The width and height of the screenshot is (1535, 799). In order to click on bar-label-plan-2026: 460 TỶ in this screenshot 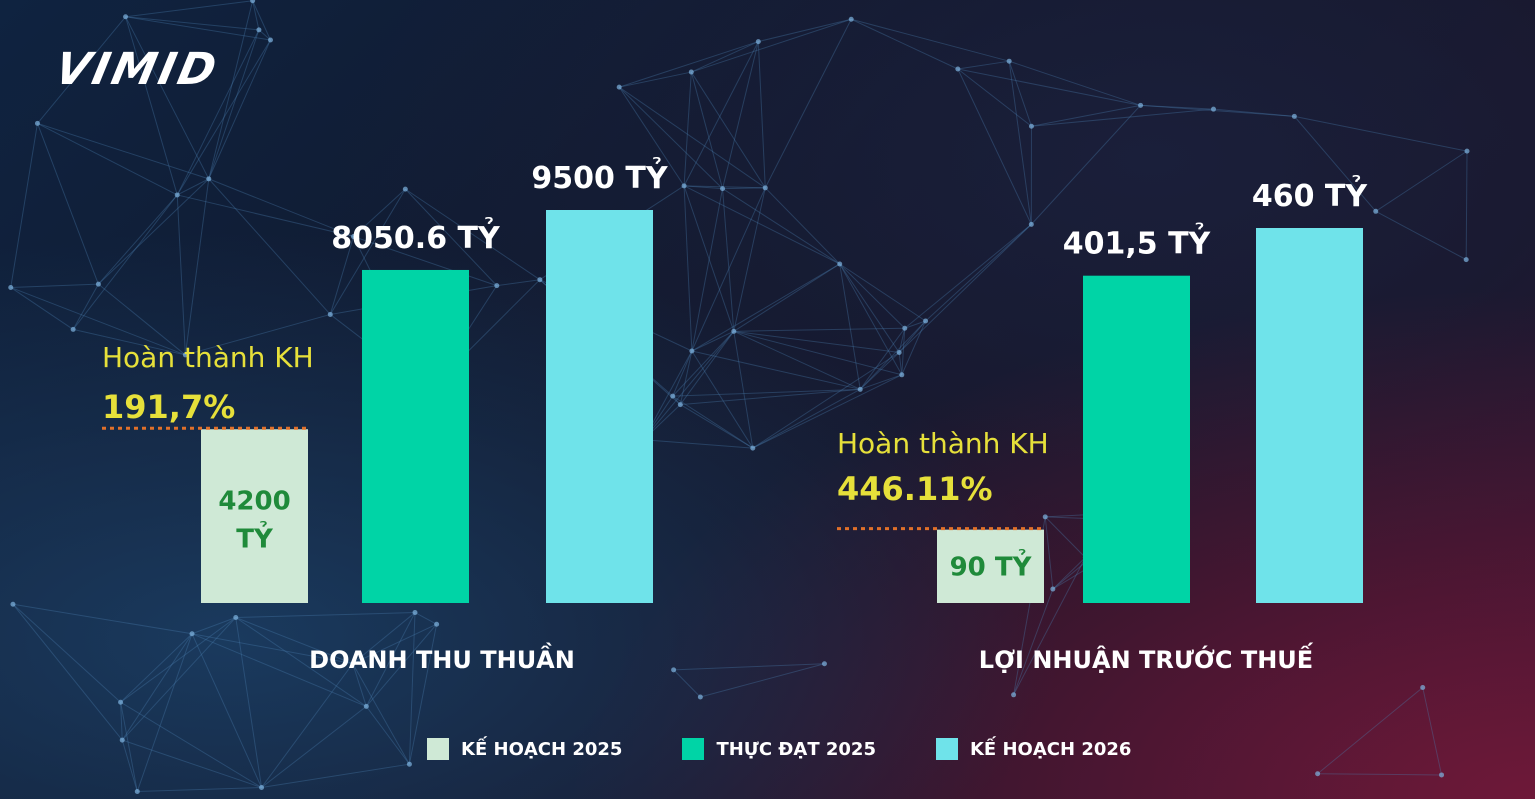, I will do `click(1310, 194)`.